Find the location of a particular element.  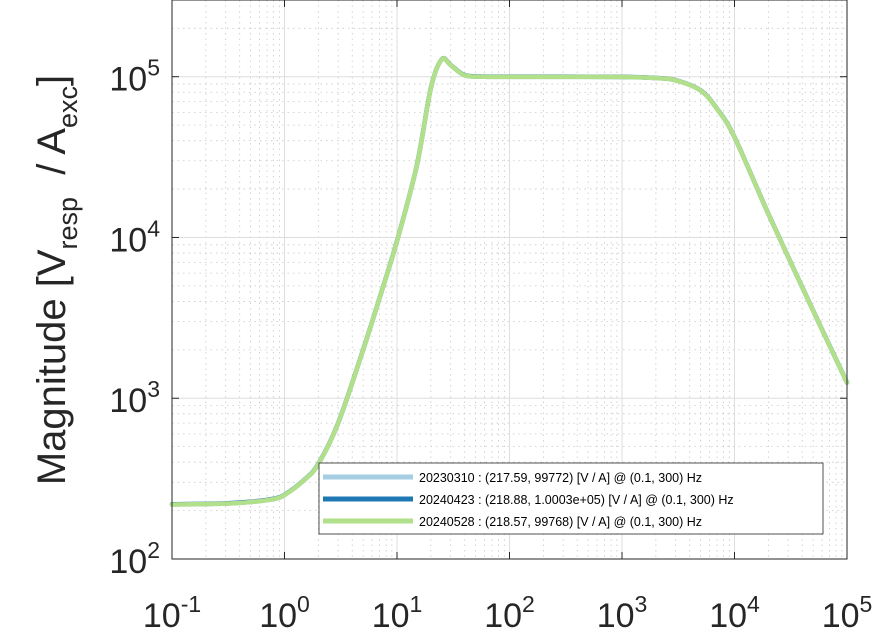

x-tick-labels: 10⁻¹ 10⁰ 10¹ 10² 10³ 10⁴ 10⁵ is located at coordinates (507, 613).